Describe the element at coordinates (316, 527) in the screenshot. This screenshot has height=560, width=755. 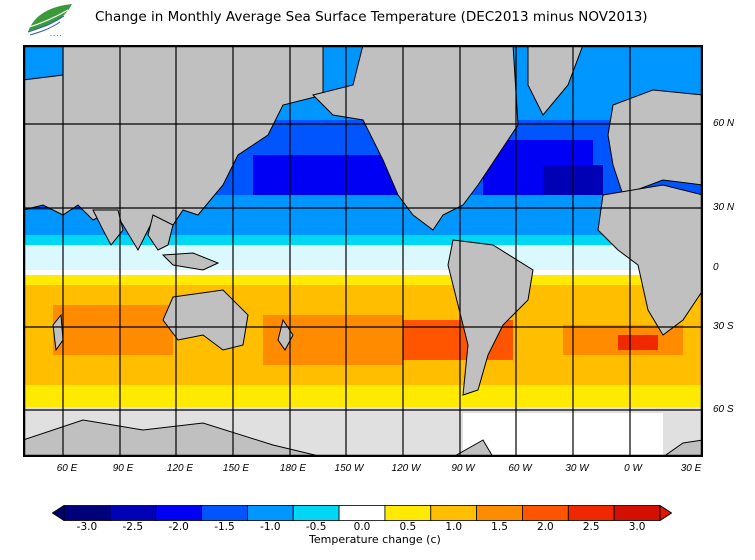
I see `colorbar-tick-label: -0.5` at that location.